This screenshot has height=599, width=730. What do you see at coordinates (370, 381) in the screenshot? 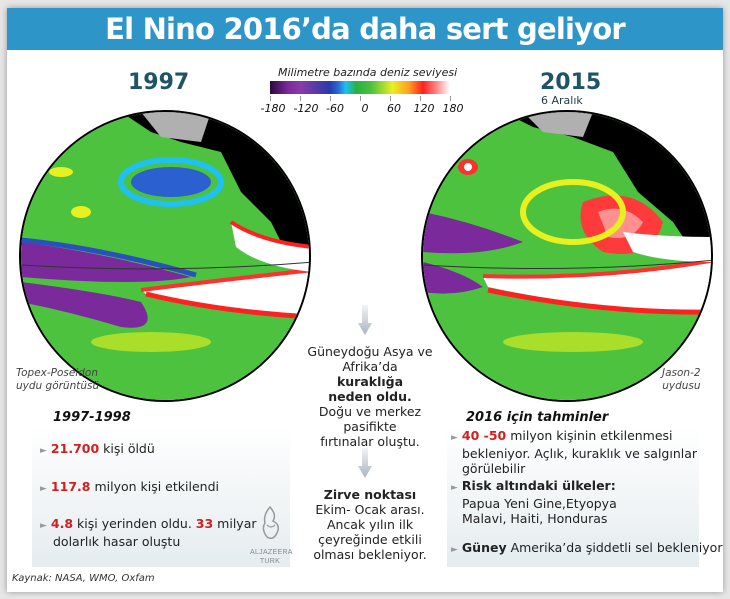
I see `impact-line-bold: kuraklığa` at bounding box center [370, 381].